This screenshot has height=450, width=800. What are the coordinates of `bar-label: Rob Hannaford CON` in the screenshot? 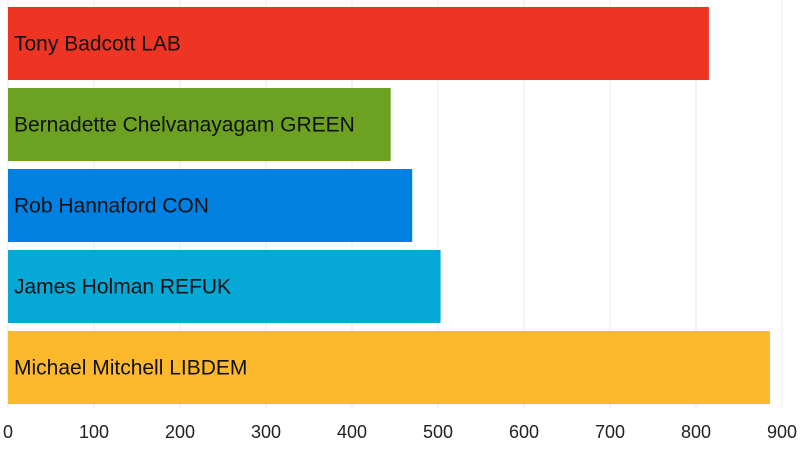 It's located at (111, 206).